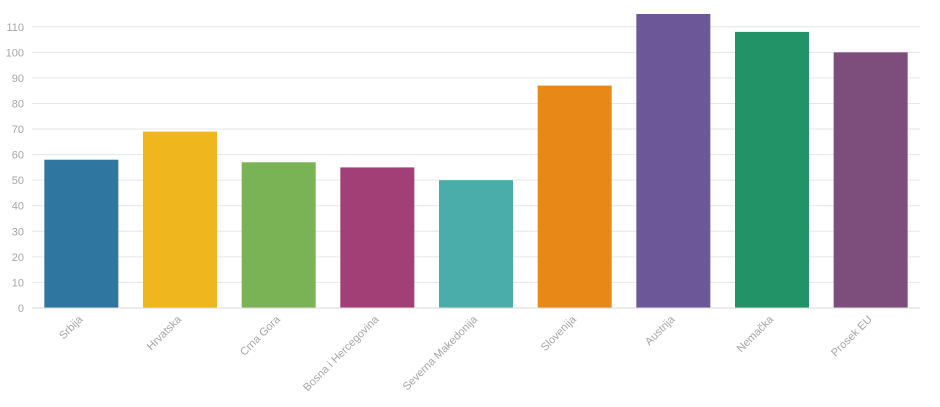  What do you see at coordinates (377, 237) in the screenshot?
I see `bar-bosna-i-hercegovina` at bounding box center [377, 237].